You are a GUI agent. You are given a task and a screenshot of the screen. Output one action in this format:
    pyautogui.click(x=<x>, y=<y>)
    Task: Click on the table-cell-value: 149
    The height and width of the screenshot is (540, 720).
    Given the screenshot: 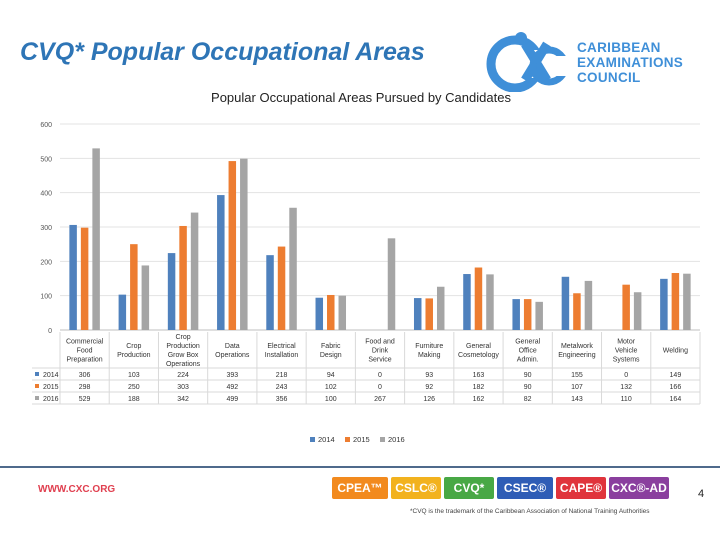 What is the action you would take?
    pyautogui.click(x=676, y=375)
    